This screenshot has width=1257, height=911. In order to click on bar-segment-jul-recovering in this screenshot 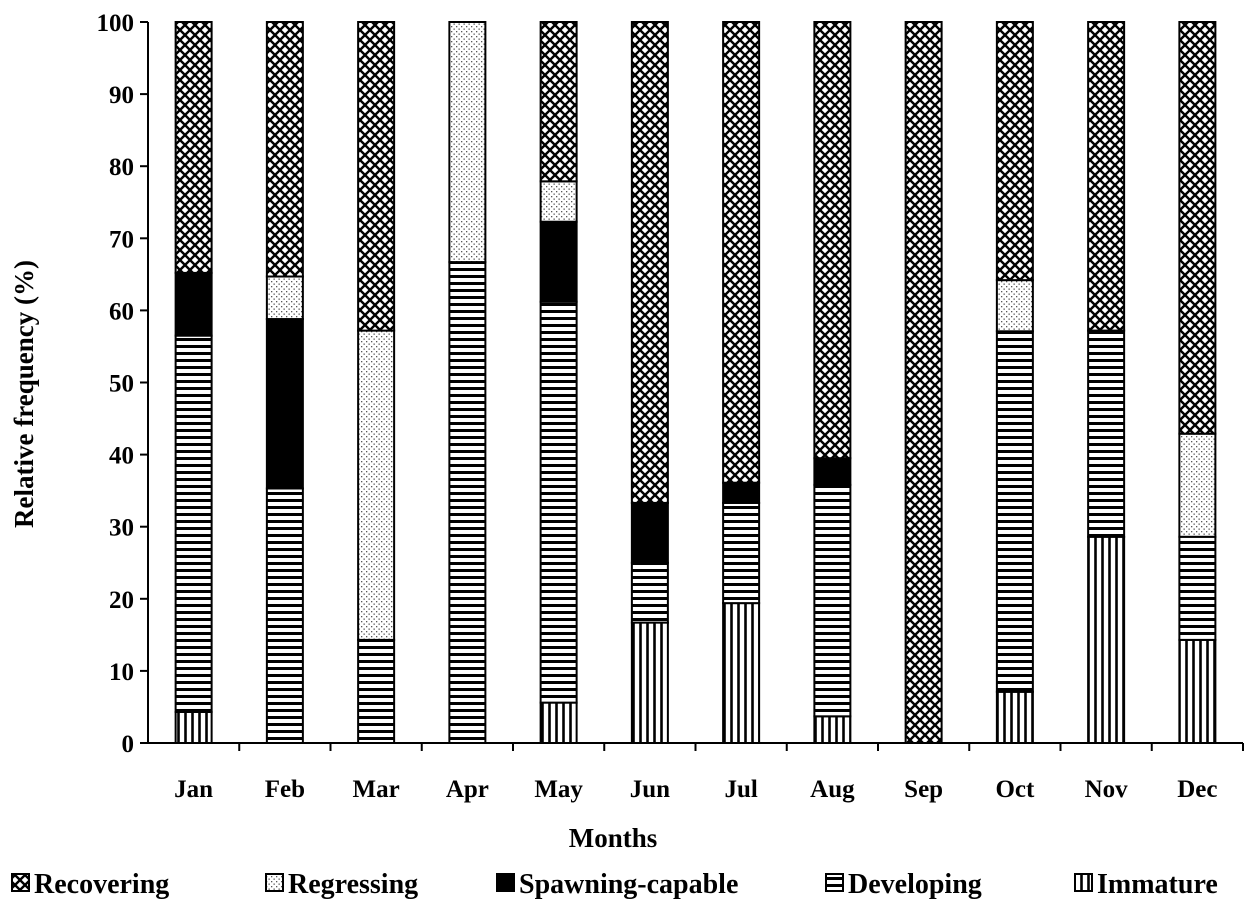, I will do `click(741, 252)`.